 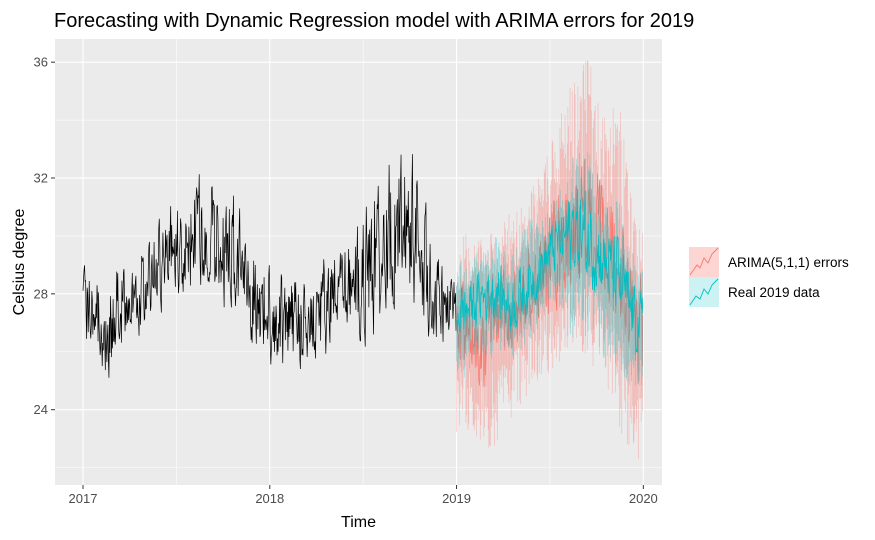 I want to click on legend: ARIMA(5,1,1) errors Real 2019 data, so click(x=769, y=277).